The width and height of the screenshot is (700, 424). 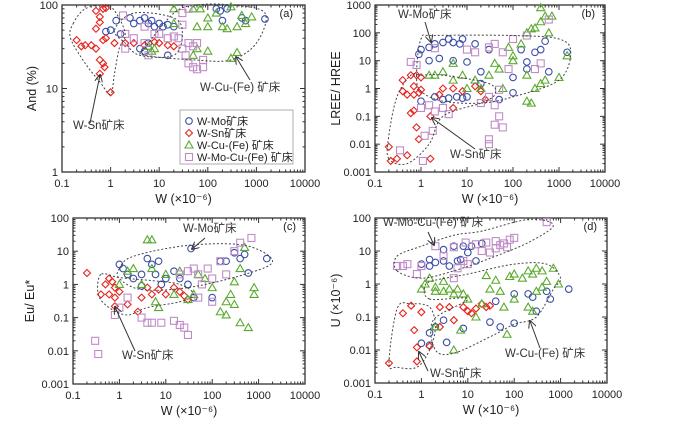 I want to click on x-tick-label: 100, so click(x=212, y=396).